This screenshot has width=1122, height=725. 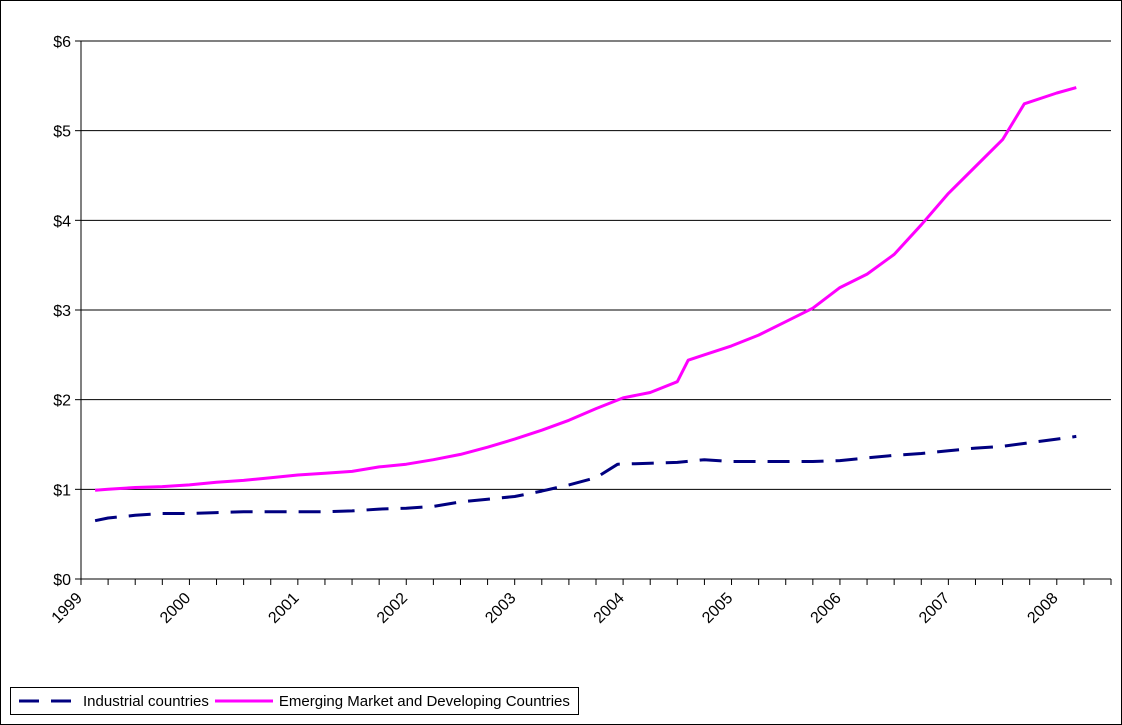 What do you see at coordinates (717, 608) in the screenshot?
I see `x-tick-label: 2005` at bounding box center [717, 608].